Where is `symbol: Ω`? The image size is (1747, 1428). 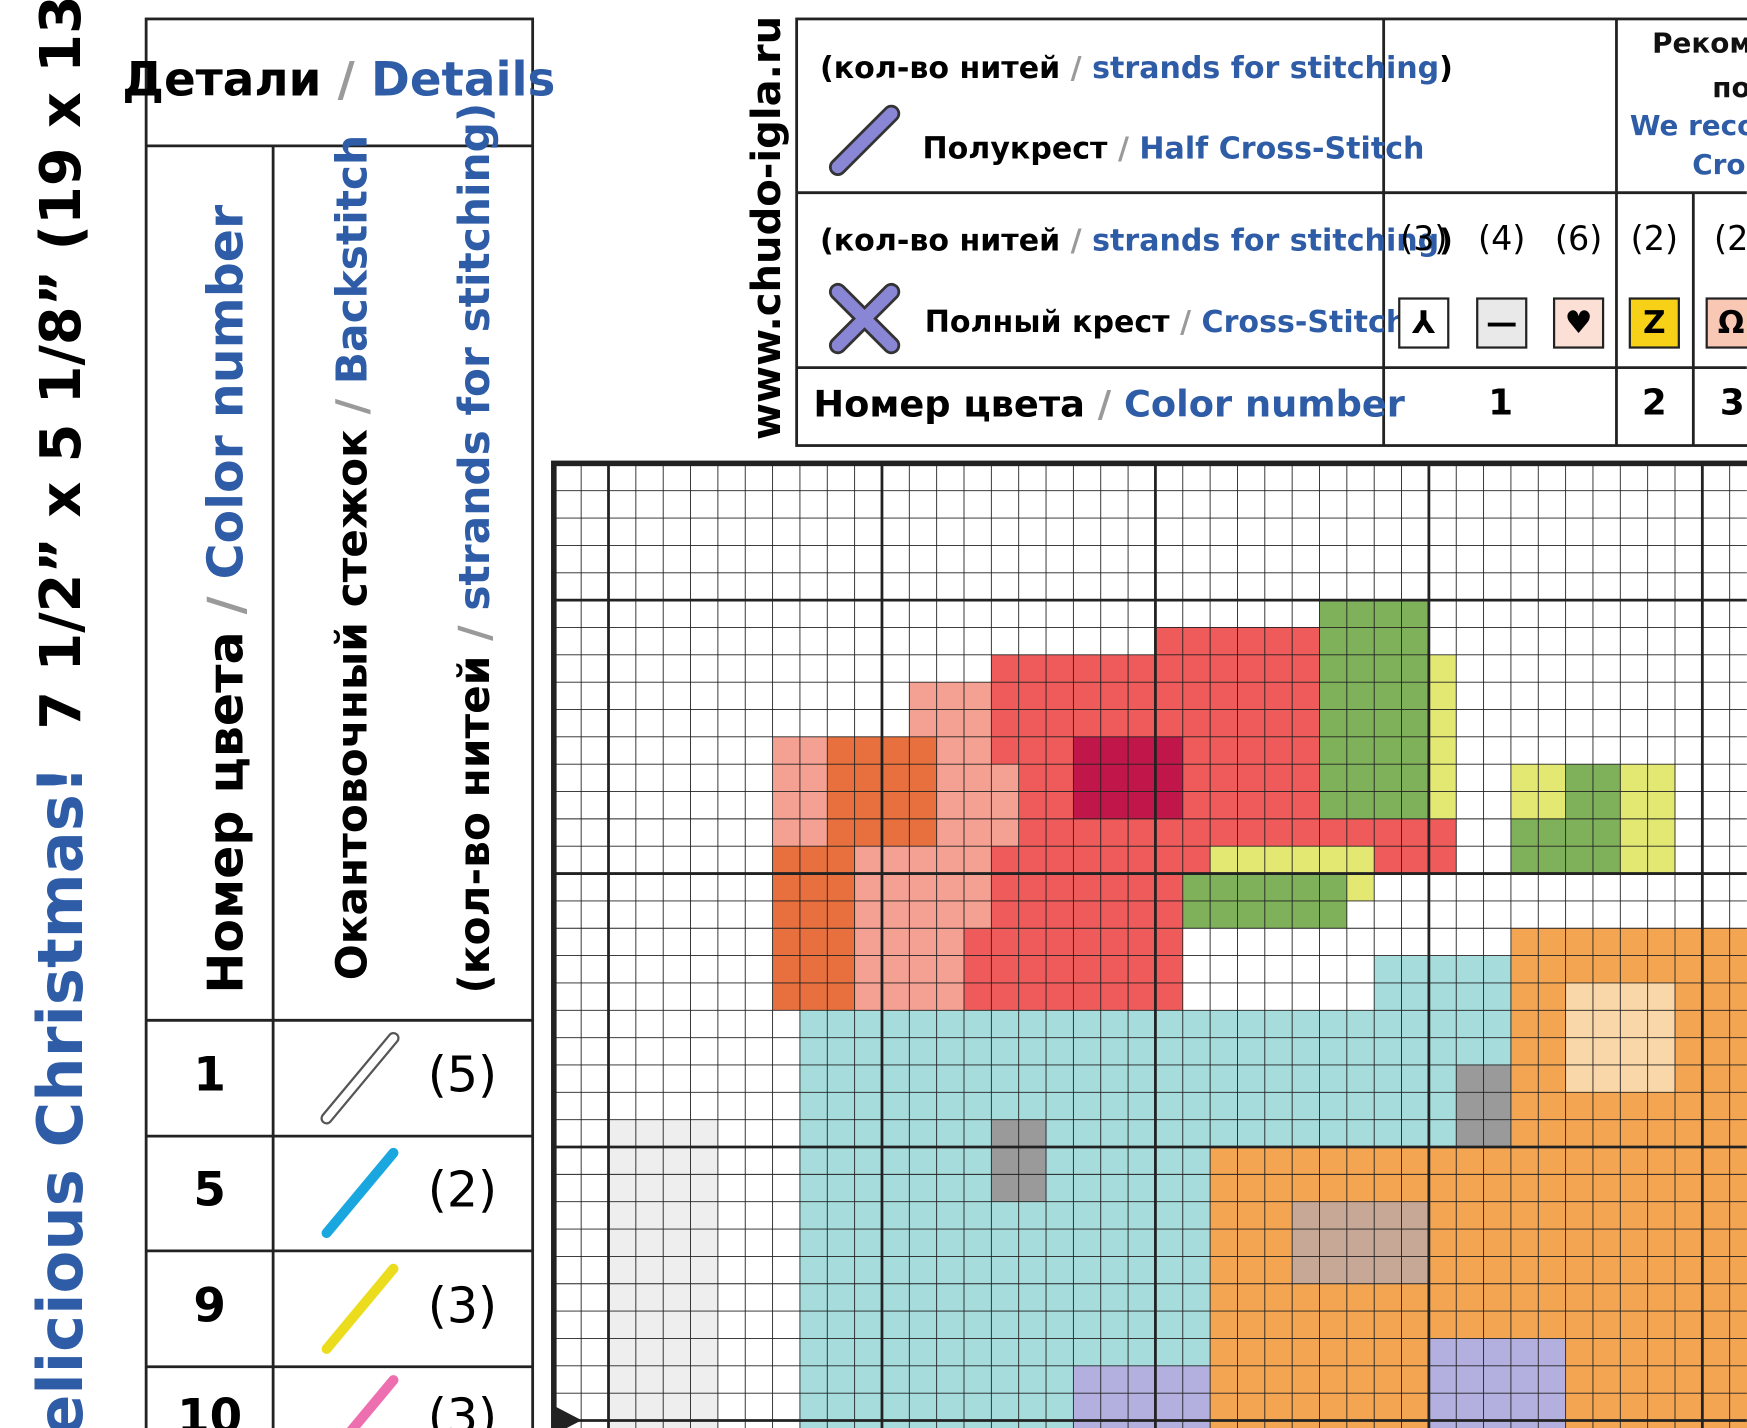
symbol: Ω is located at coordinates (1731, 323).